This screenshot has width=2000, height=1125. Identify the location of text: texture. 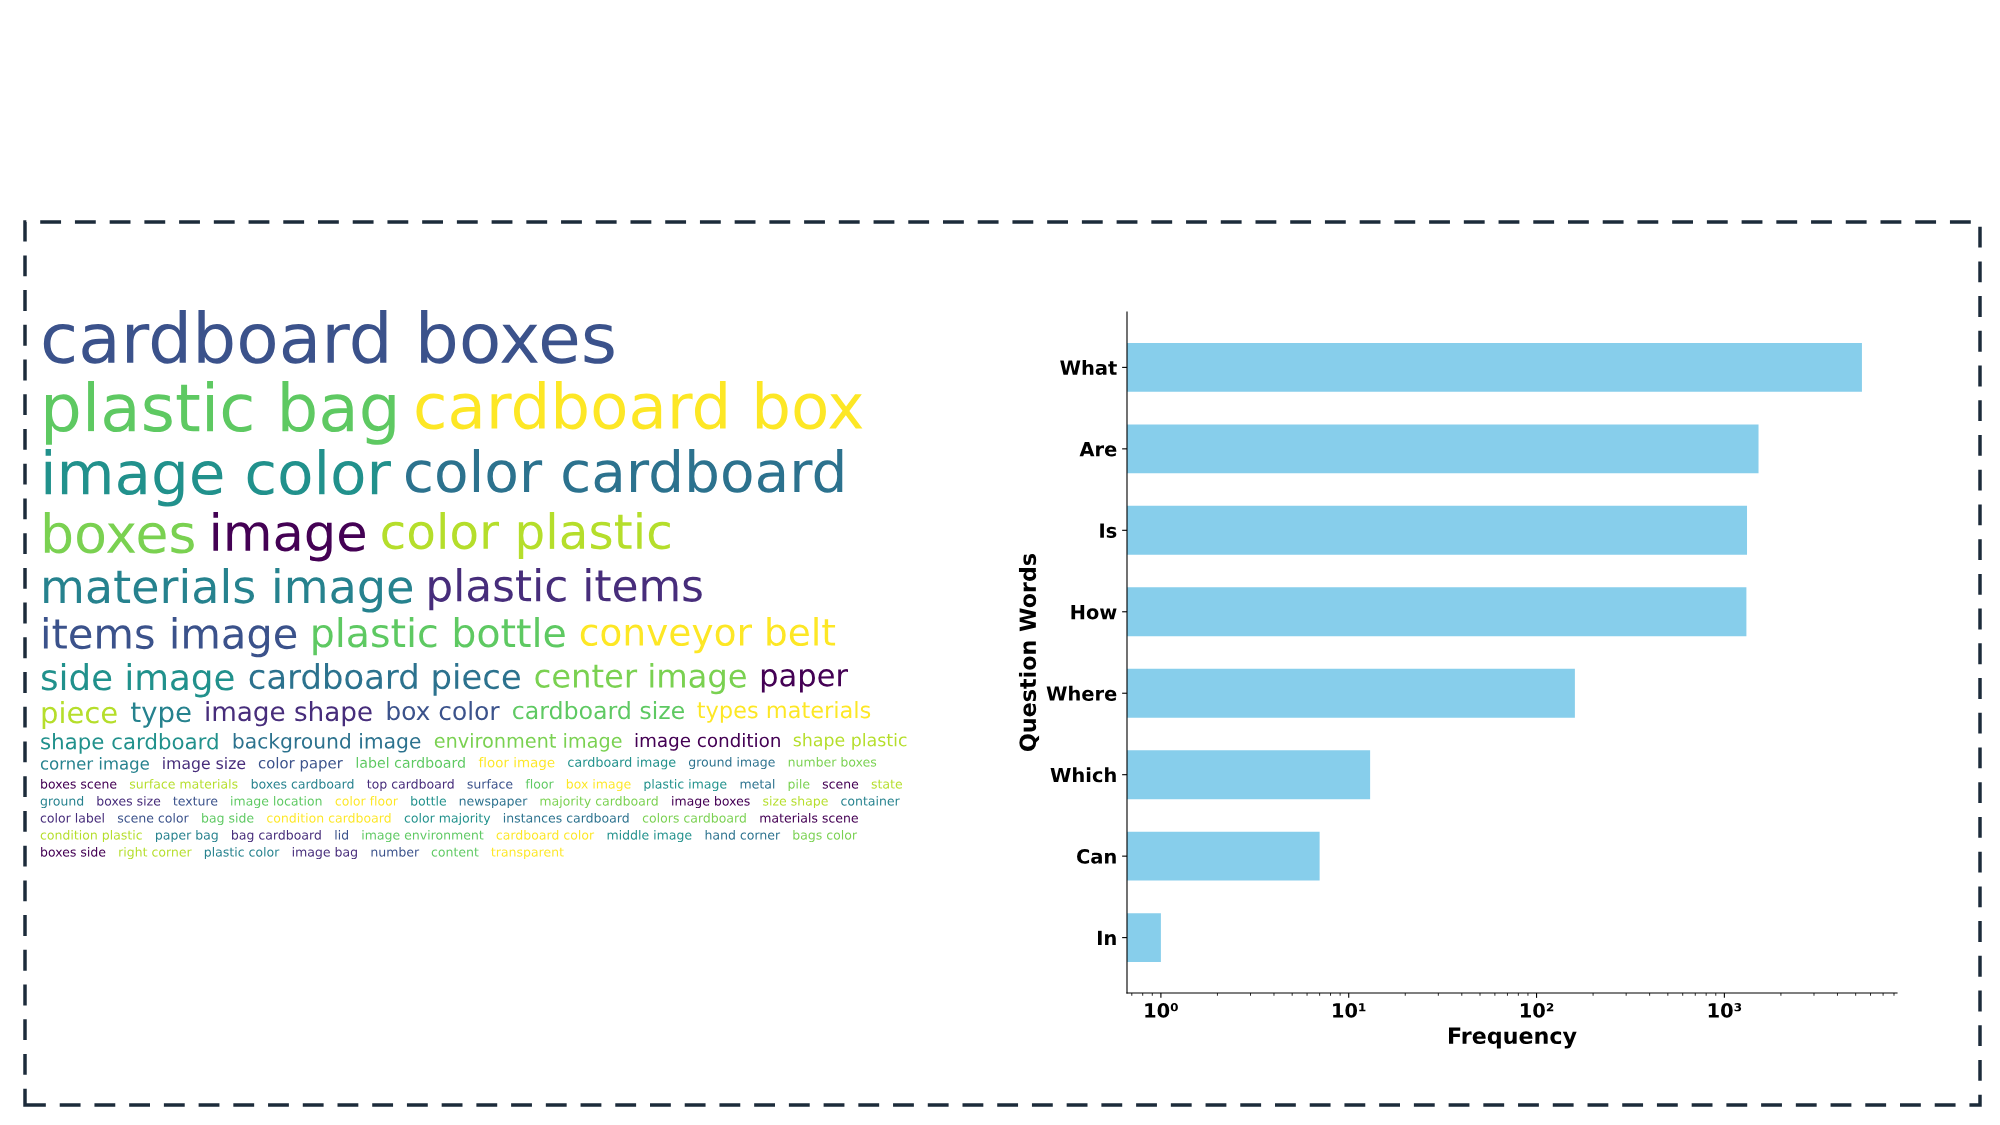
(195, 801).